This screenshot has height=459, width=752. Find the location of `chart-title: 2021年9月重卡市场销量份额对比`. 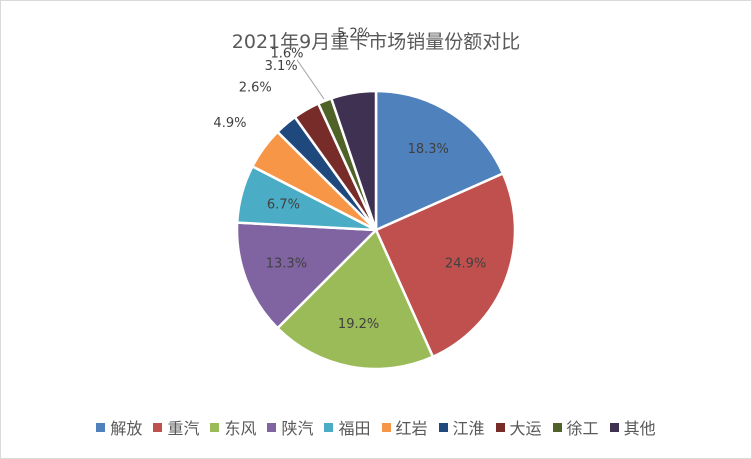

chart-title: 2021年9月重卡市场销量份额对比 is located at coordinates (376, 42).